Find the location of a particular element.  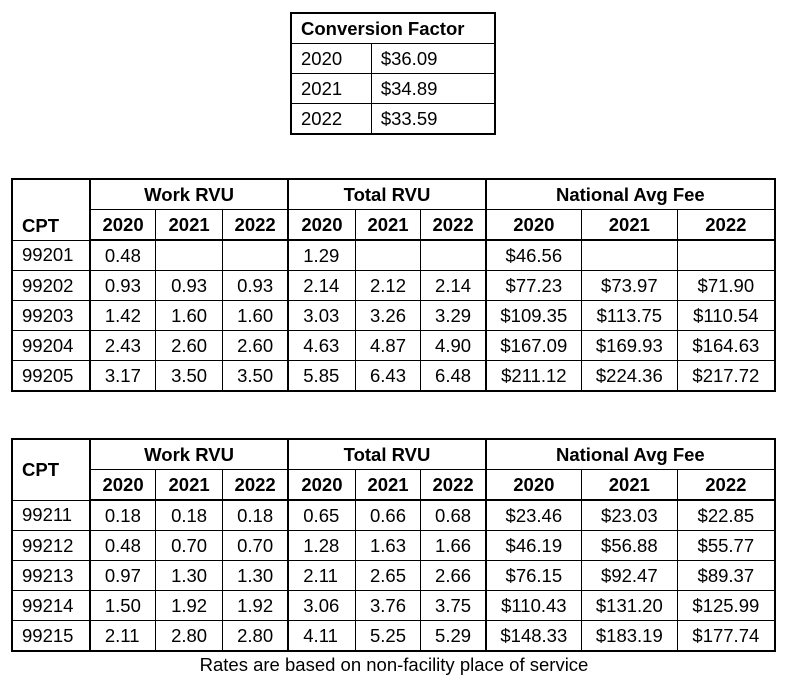

value-cell: $113.75 is located at coordinates (629, 315).